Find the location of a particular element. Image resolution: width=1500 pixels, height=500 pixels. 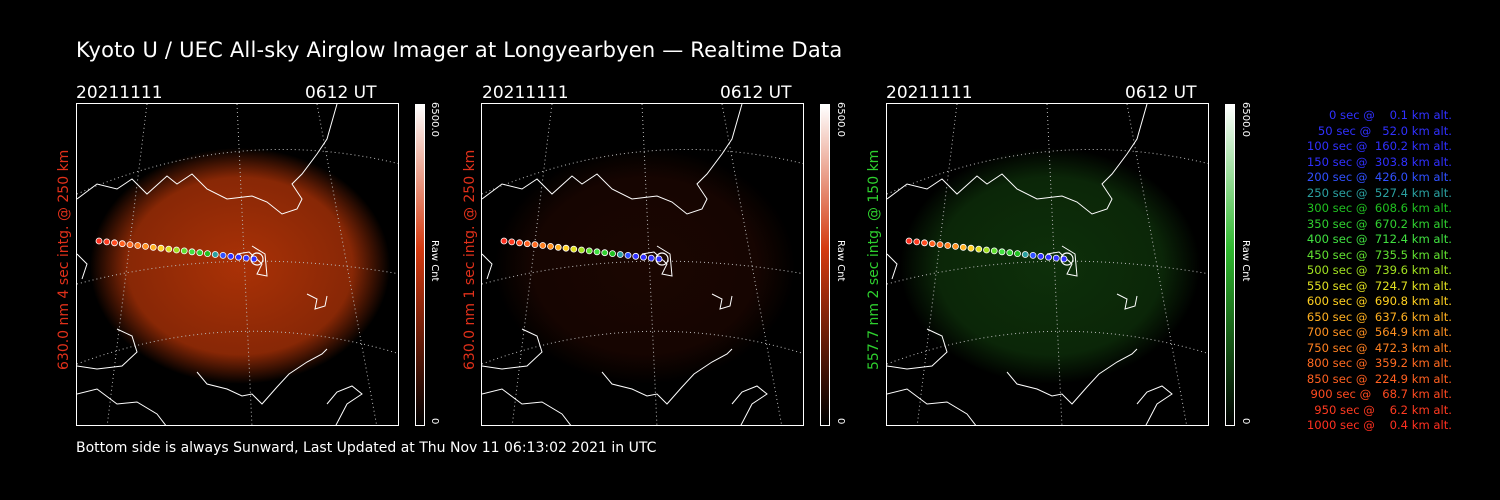

panel-3-cbar-max: 6500.0 is located at coordinates (1245, 119).